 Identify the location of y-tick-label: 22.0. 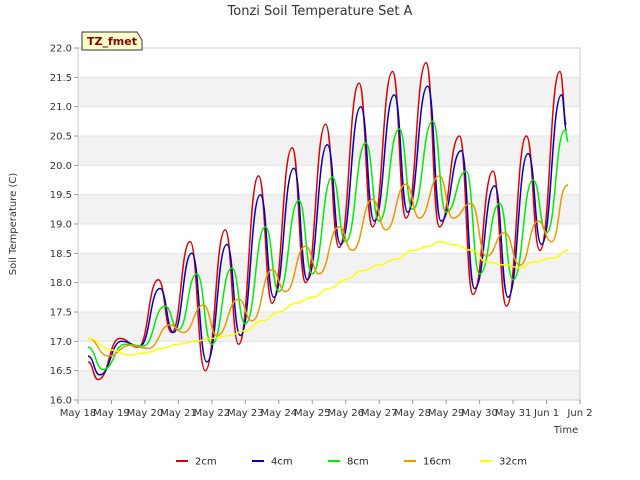
(61, 49).